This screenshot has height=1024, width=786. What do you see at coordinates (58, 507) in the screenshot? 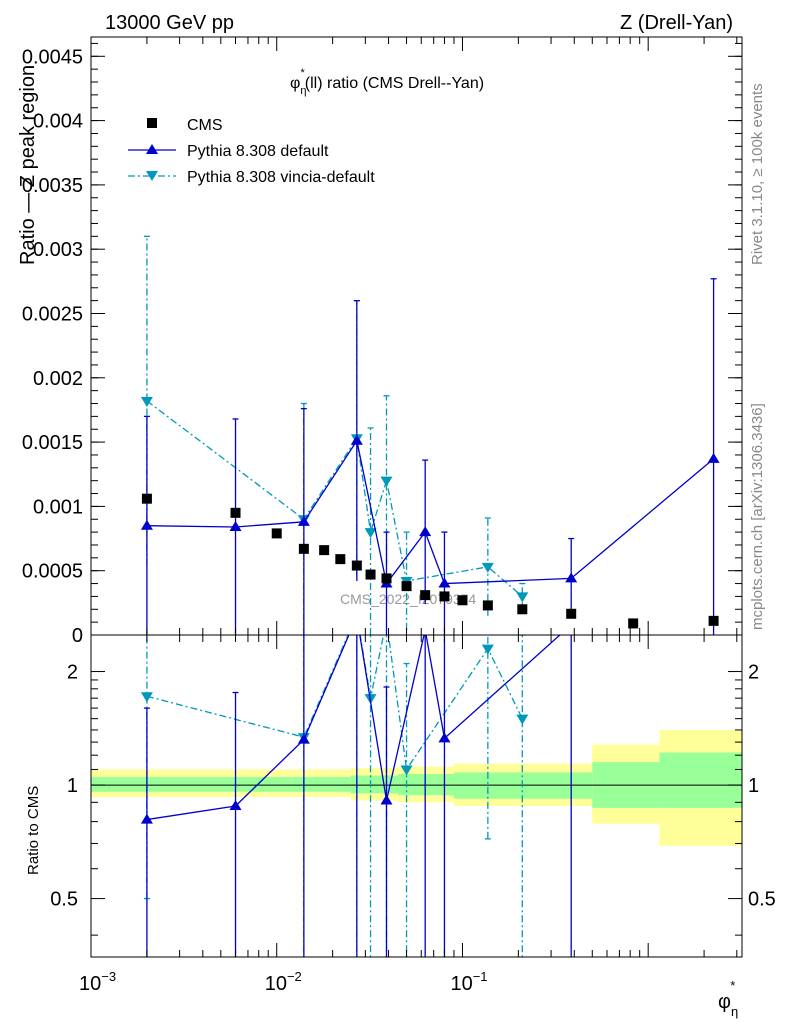
I see `y-tick-label: 0.001` at bounding box center [58, 507].